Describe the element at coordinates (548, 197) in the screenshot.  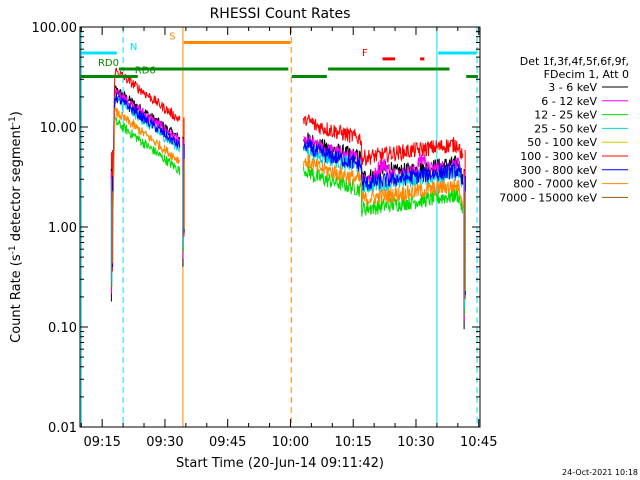
I see `legend-label-8: 7000 - 15000 keV` at that location.